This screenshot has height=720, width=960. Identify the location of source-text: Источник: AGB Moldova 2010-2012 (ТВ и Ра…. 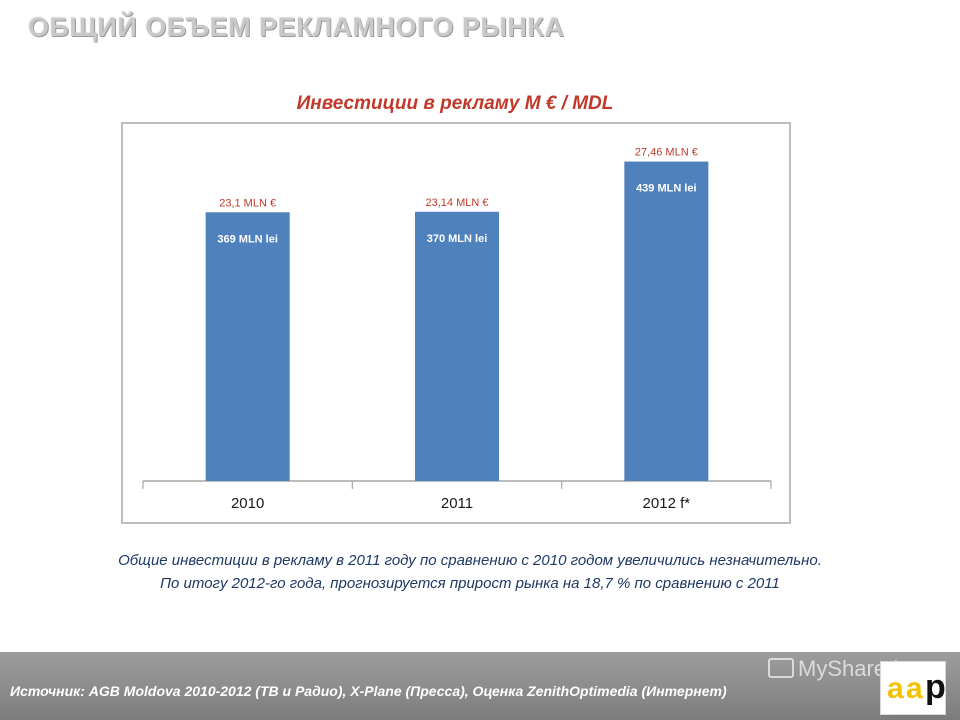
(368, 691).